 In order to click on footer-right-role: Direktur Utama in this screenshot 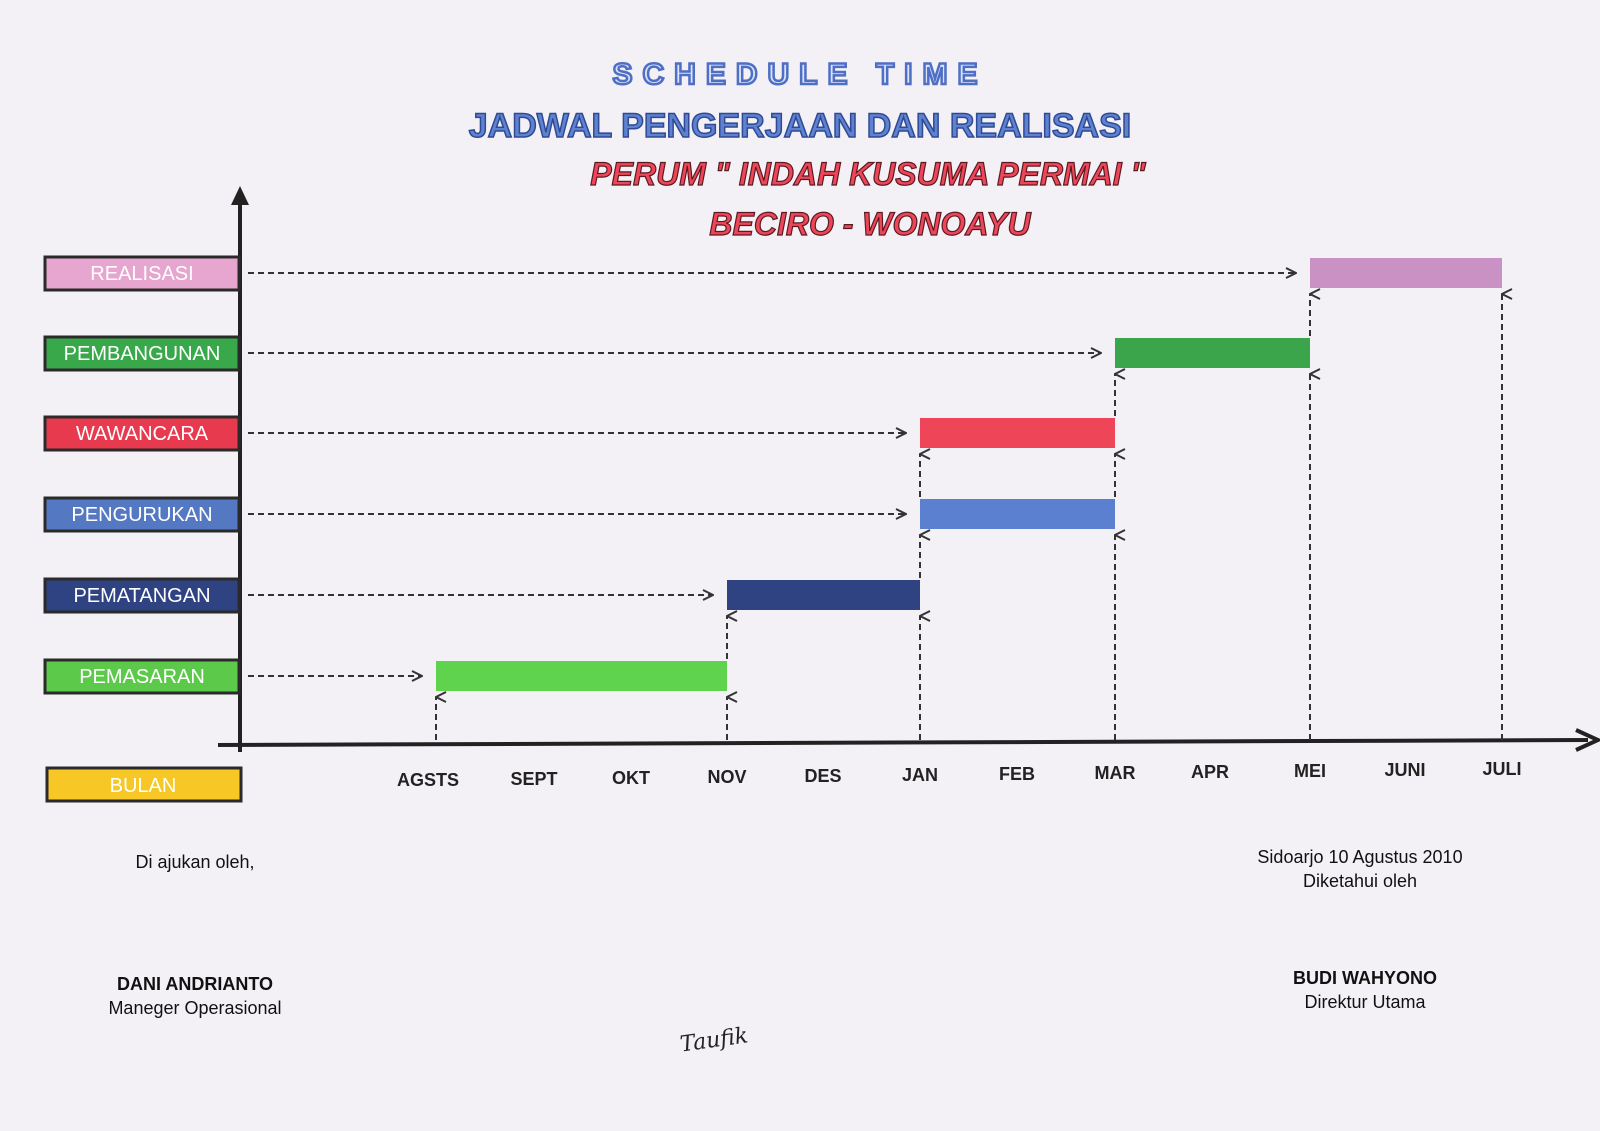, I will do `click(1365, 1002)`.